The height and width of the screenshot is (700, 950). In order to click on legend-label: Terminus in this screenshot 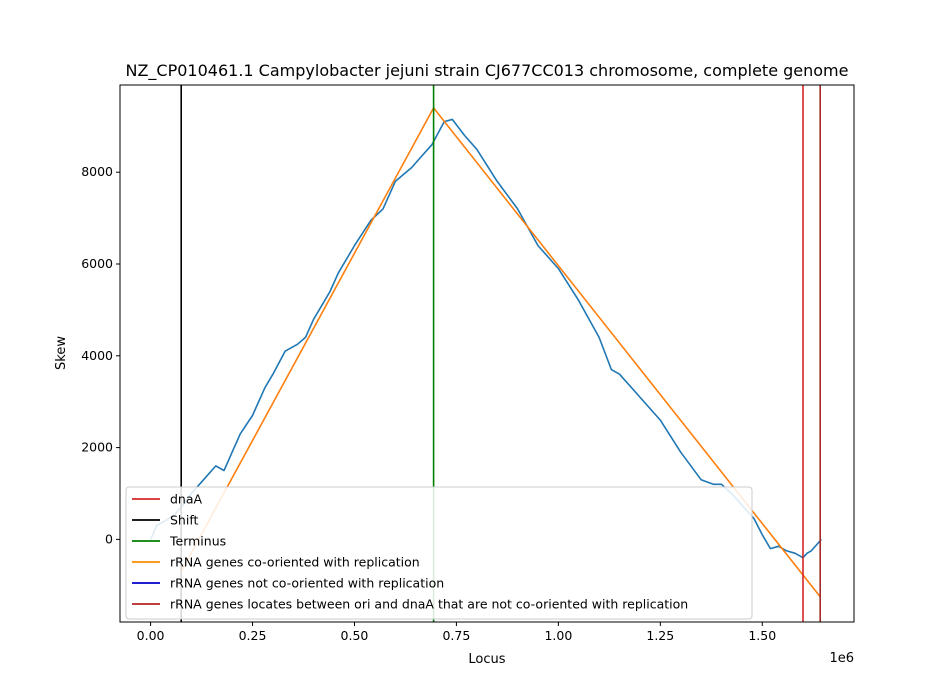, I will do `click(197, 541)`.